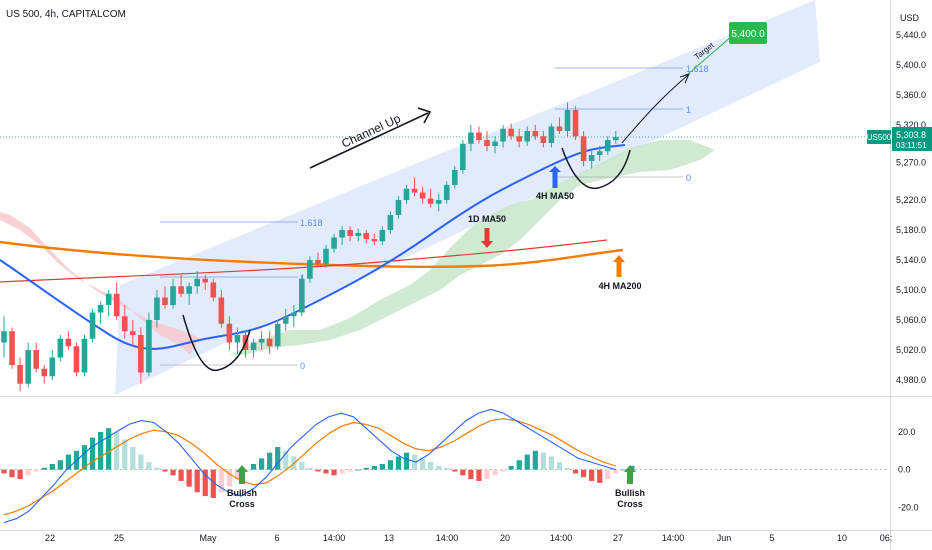 The image size is (932, 550). What do you see at coordinates (309, 467) in the screenshot?
I see `macd-signal-line` at bounding box center [309, 467].